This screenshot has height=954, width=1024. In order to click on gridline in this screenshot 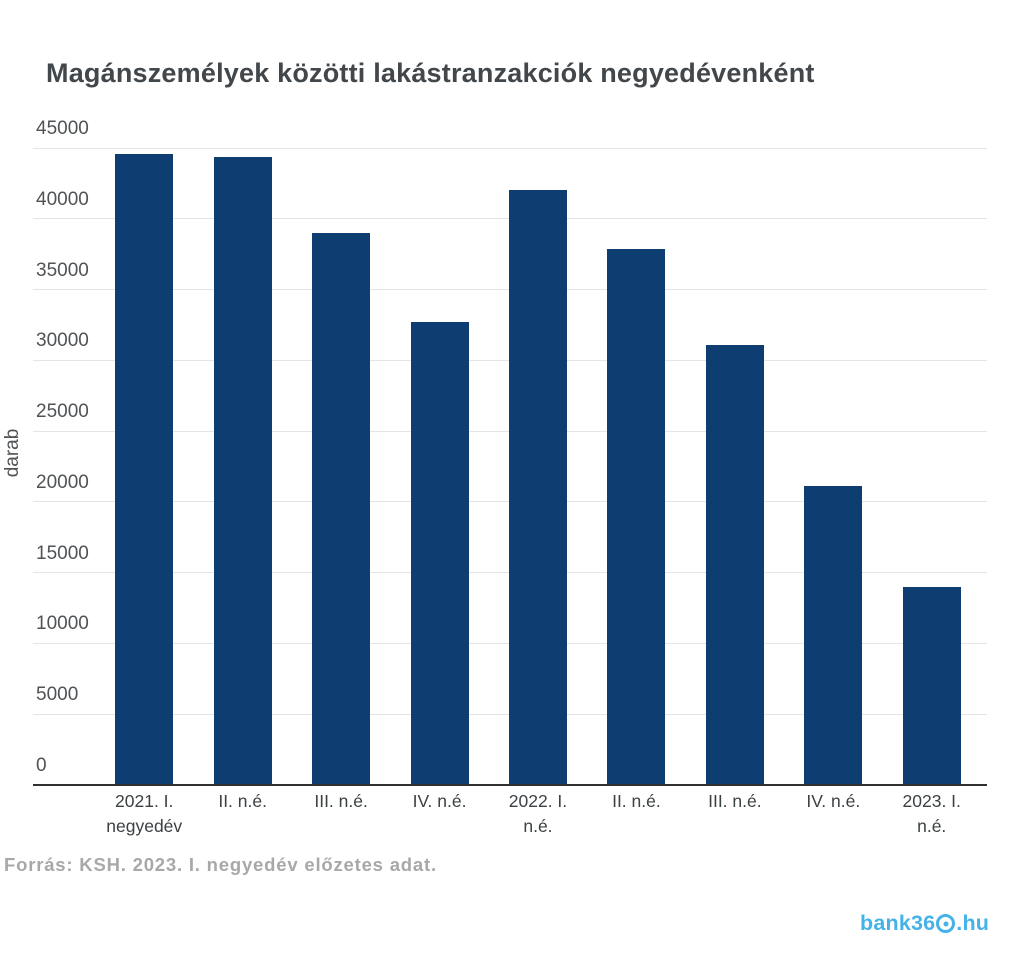, I will do `click(510, 148)`.